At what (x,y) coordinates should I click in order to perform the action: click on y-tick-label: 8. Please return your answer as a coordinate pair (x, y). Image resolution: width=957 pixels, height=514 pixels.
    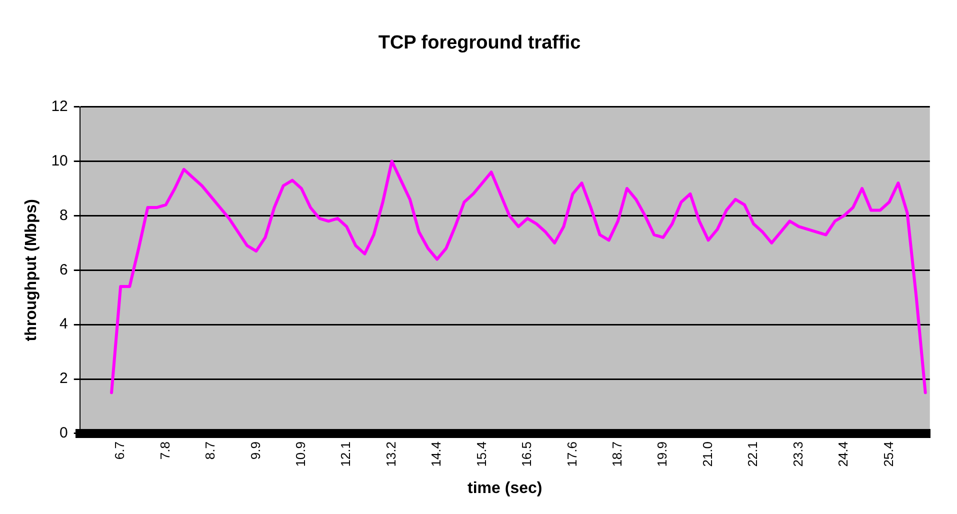
    Looking at the image, I should click on (64, 215).